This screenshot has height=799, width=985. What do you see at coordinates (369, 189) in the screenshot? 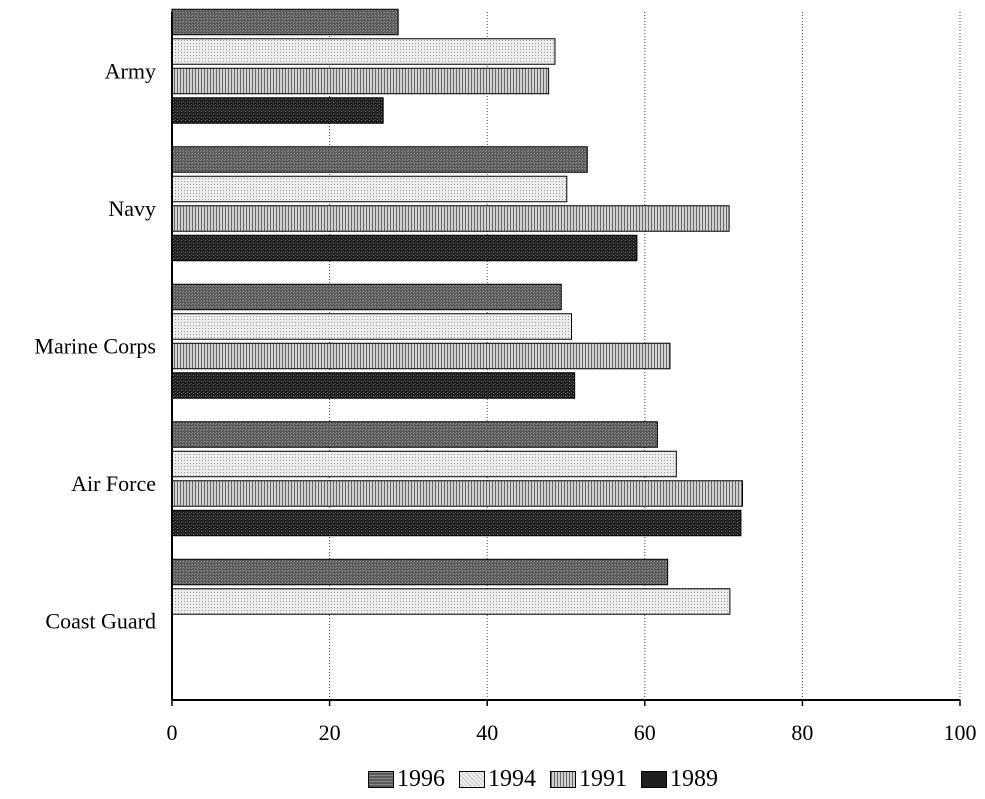
I see `bar-navy-1994` at bounding box center [369, 189].